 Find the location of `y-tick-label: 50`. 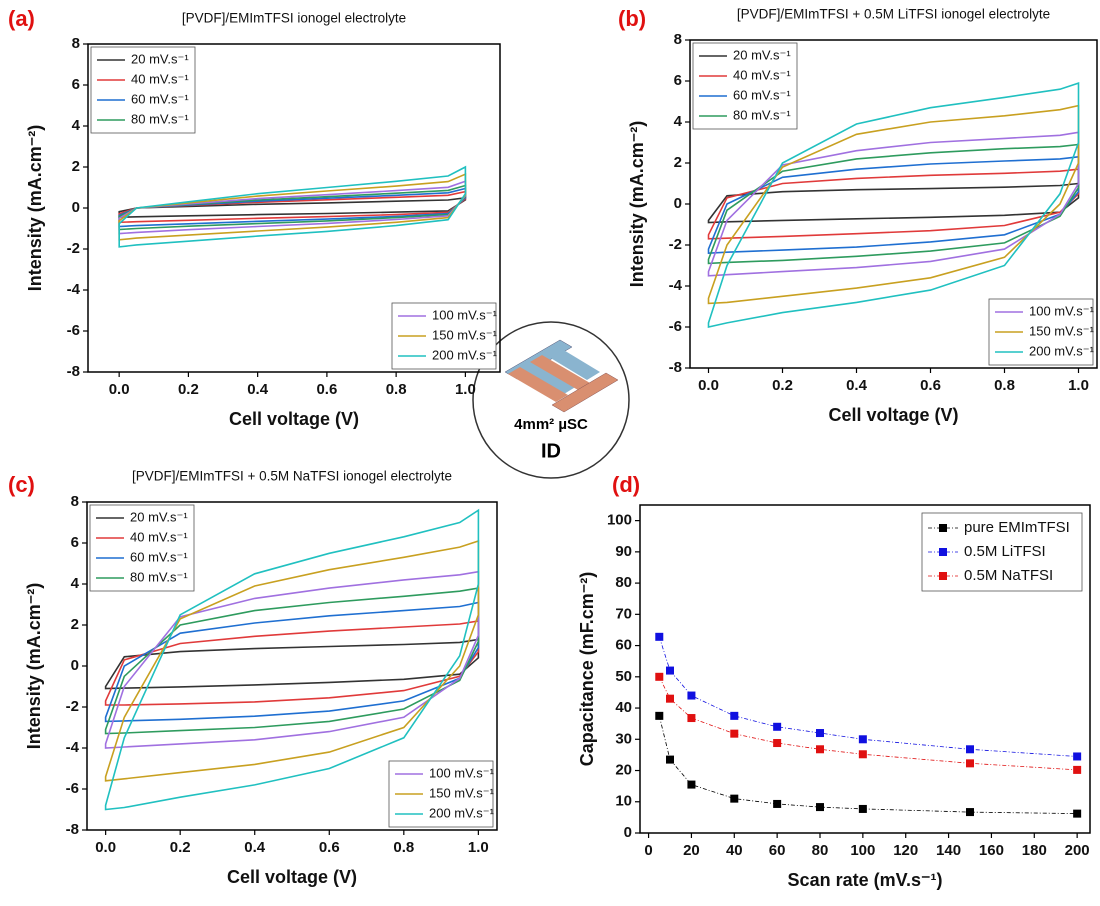

y-tick-label: 50 is located at coordinates (623, 676).